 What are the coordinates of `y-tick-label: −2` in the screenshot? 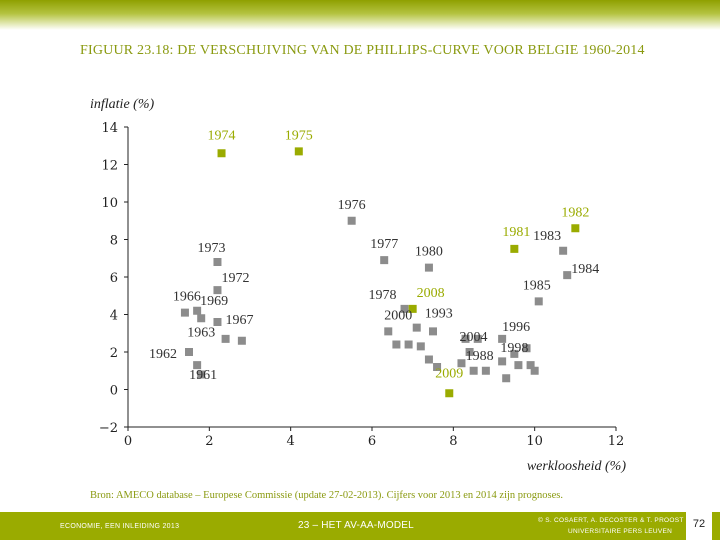 It's located at (108, 428).